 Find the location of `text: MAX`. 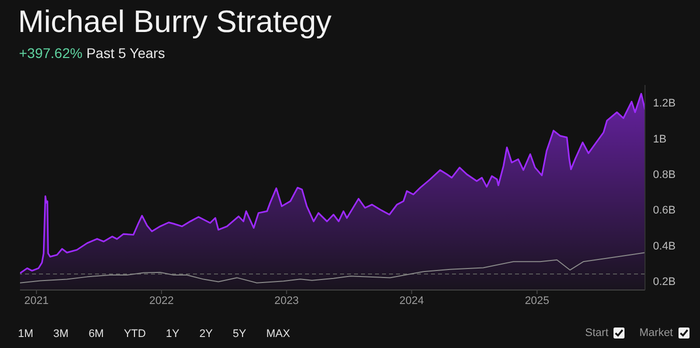

text: MAX is located at coordinates (278, 334).